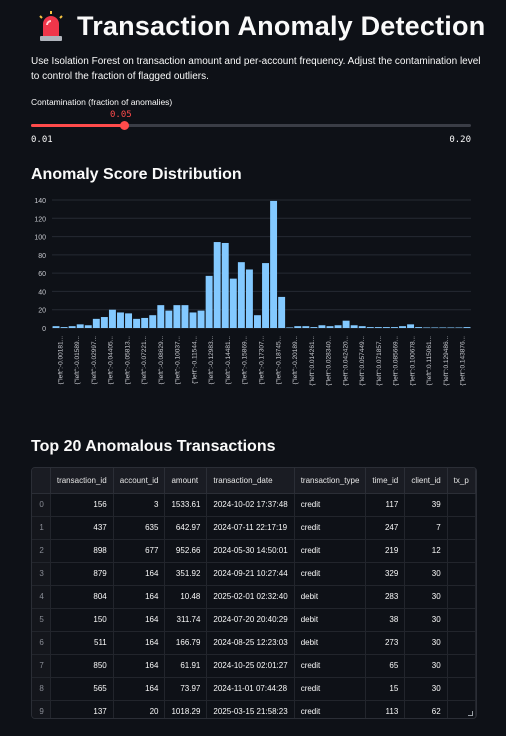  Describe the element at coordinates (139, 551) in the screenshot. I see `table-cell: 677` at that location.